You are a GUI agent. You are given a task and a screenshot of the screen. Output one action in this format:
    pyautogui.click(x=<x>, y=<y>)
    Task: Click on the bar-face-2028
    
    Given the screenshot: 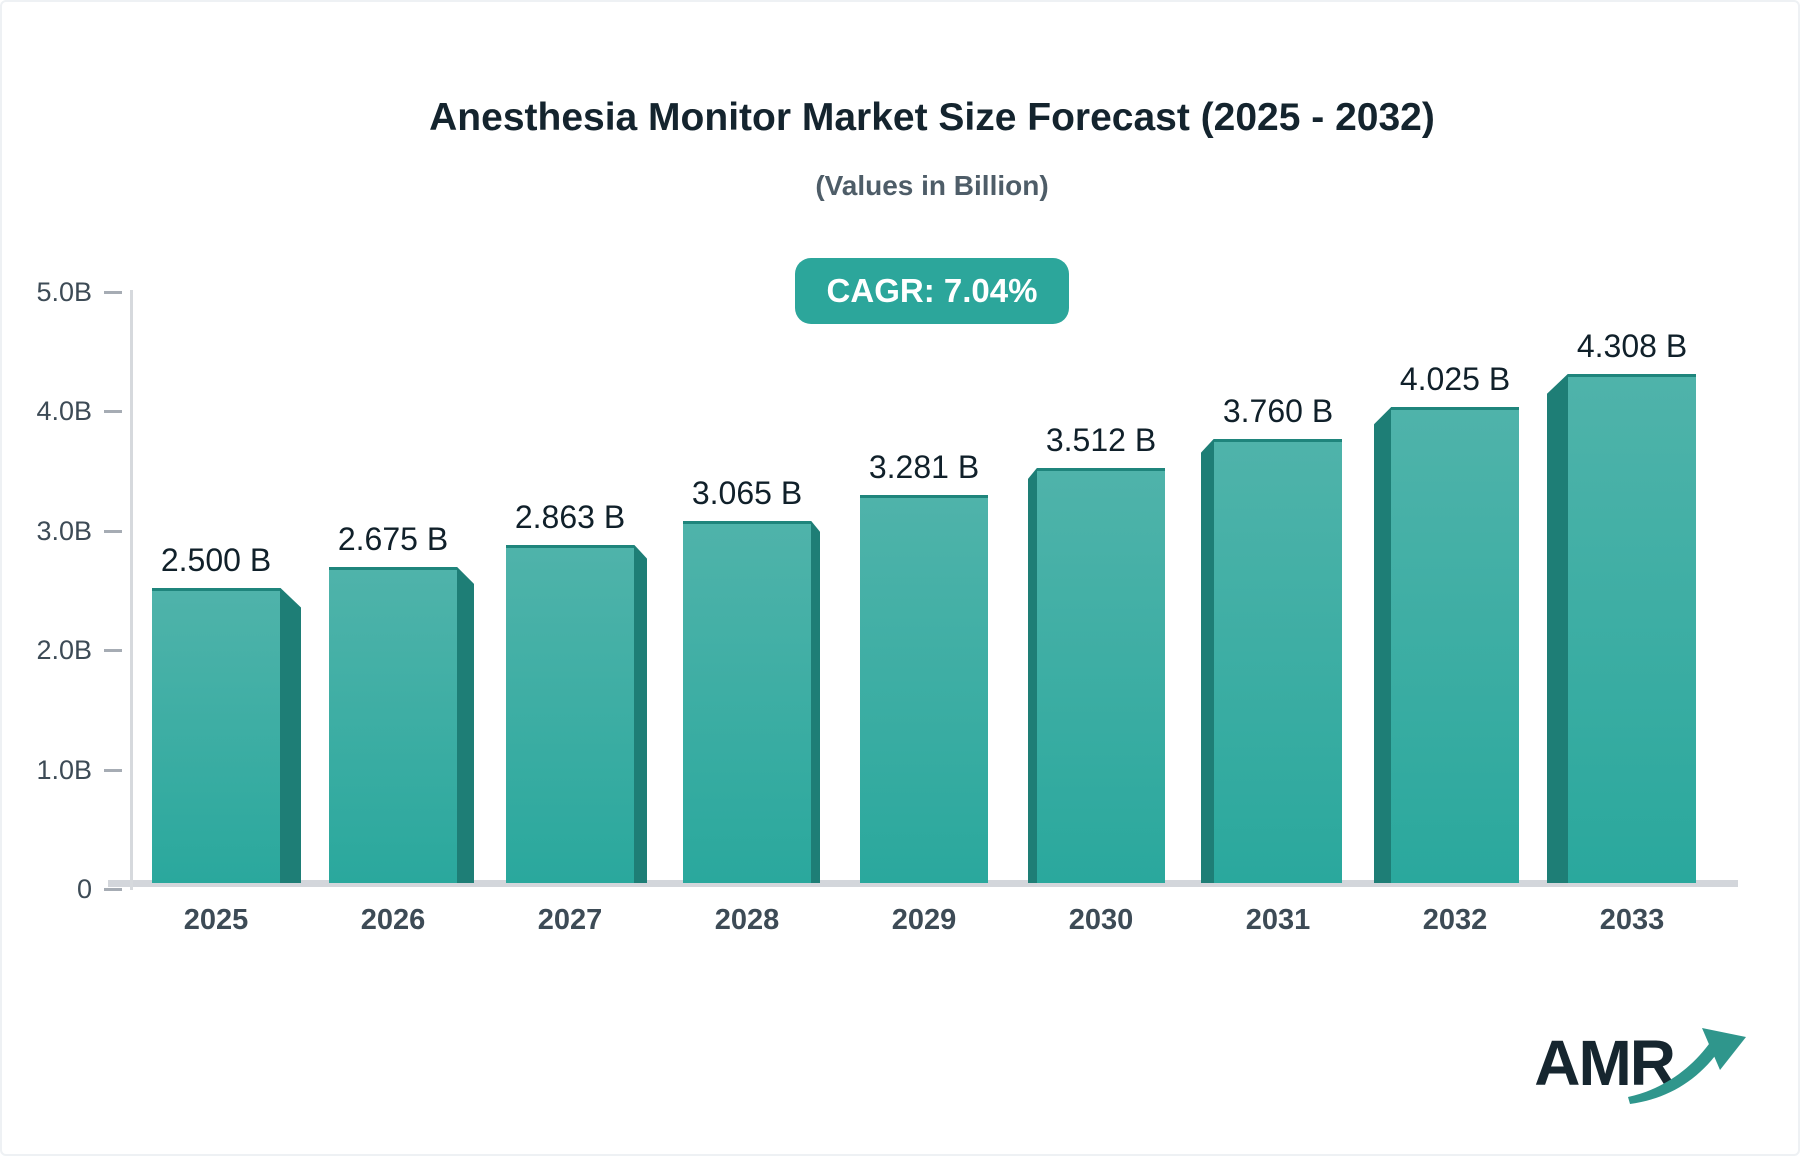 What is the action you would take?
    pyautogui.click(x=747, y=701)
    